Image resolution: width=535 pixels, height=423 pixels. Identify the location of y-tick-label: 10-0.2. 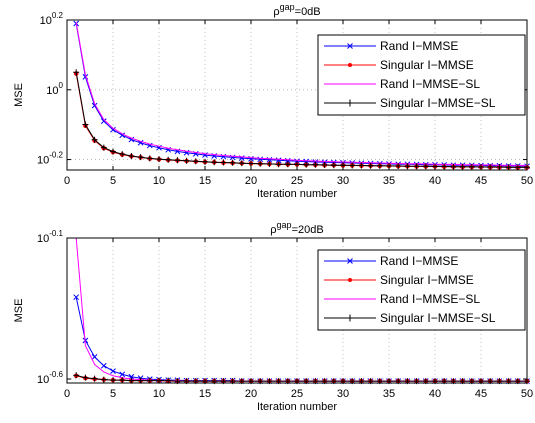
(50, 159).